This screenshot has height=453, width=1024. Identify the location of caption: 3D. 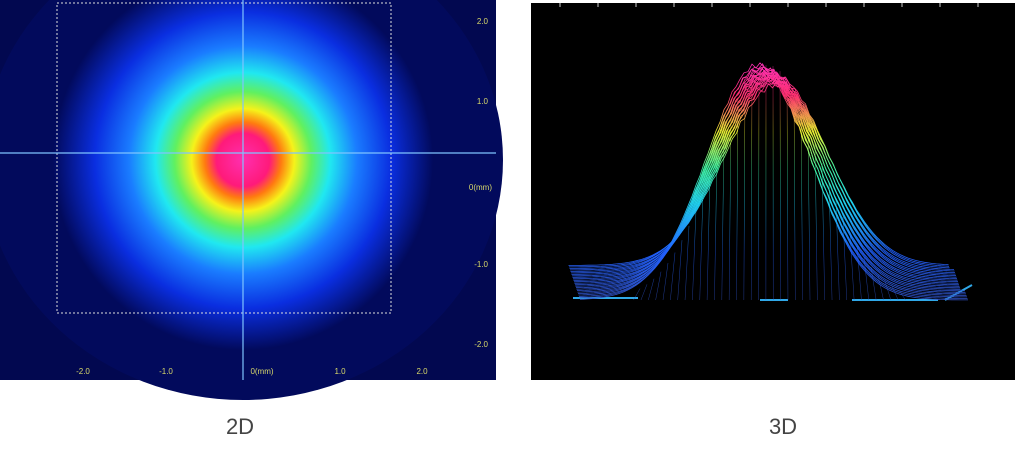
(783, 426).